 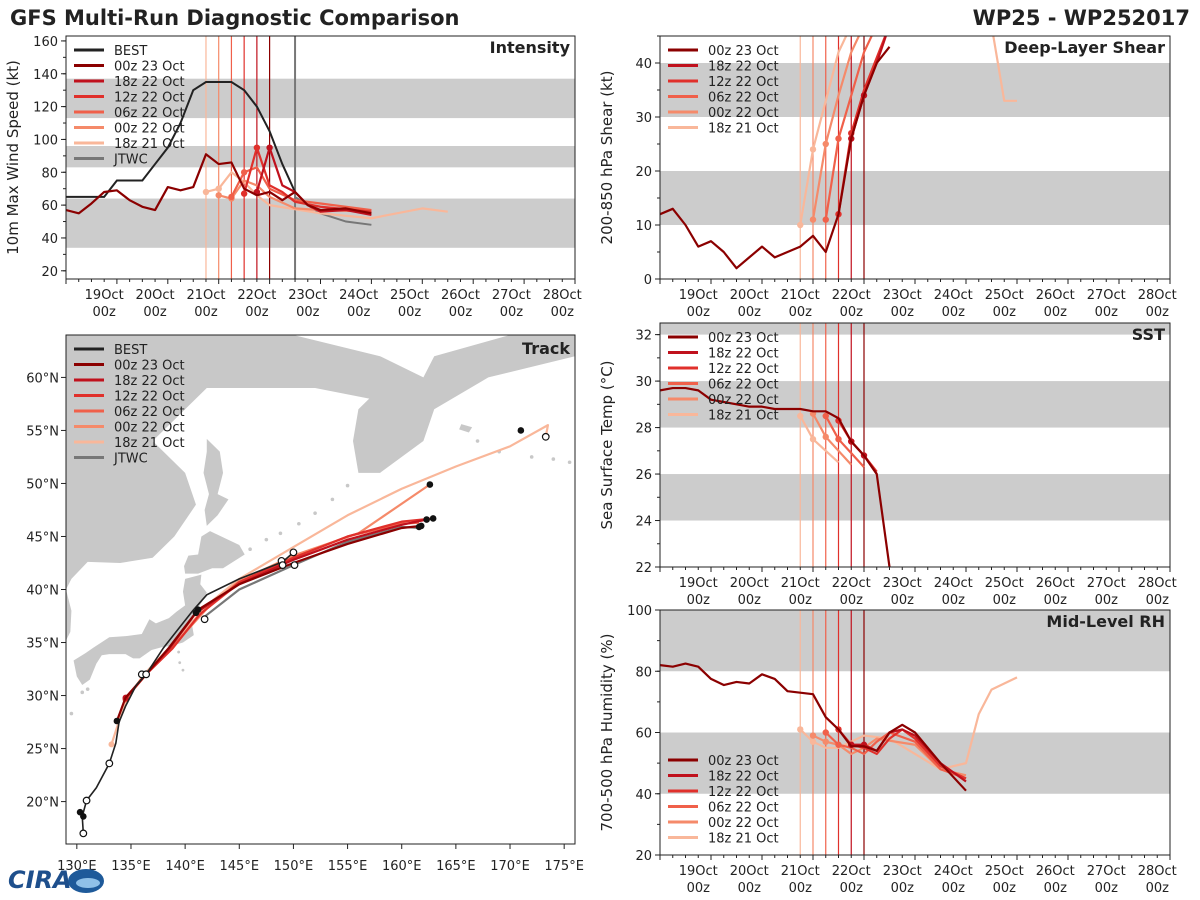 What do you see at coordinates (45, 42) in the screenshot?
I see `intensity-ytick-label-7: 160` at bounding box center [45, 42].